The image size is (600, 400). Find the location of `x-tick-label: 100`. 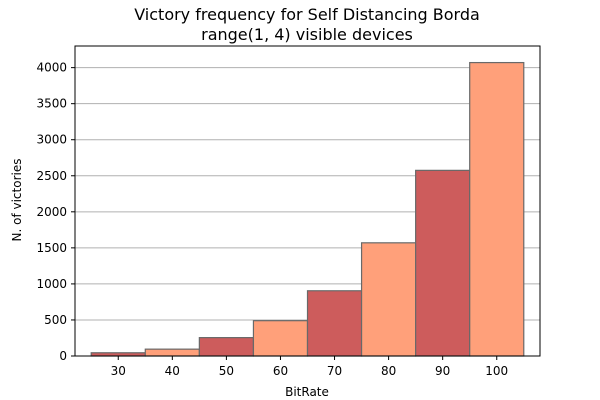

x-tick-label: 100 is located at coordinates (496, 371).